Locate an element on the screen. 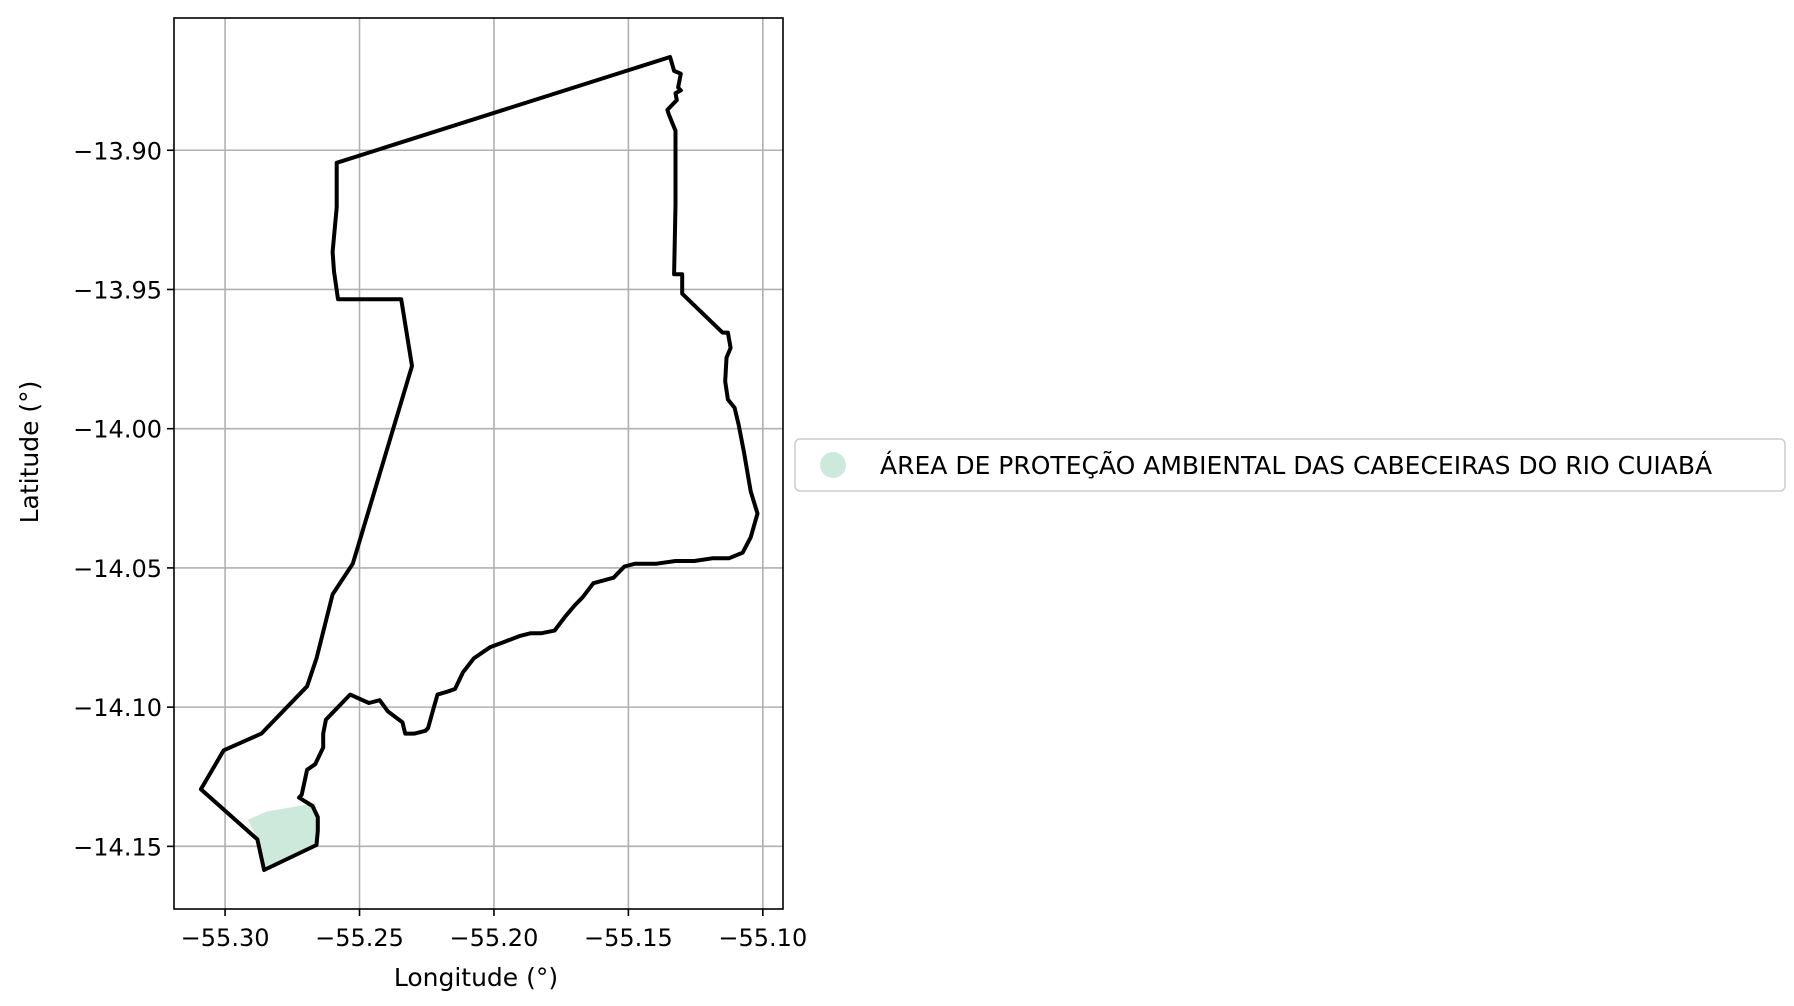  legend-marker-icon is located at coordinates (833, 465).